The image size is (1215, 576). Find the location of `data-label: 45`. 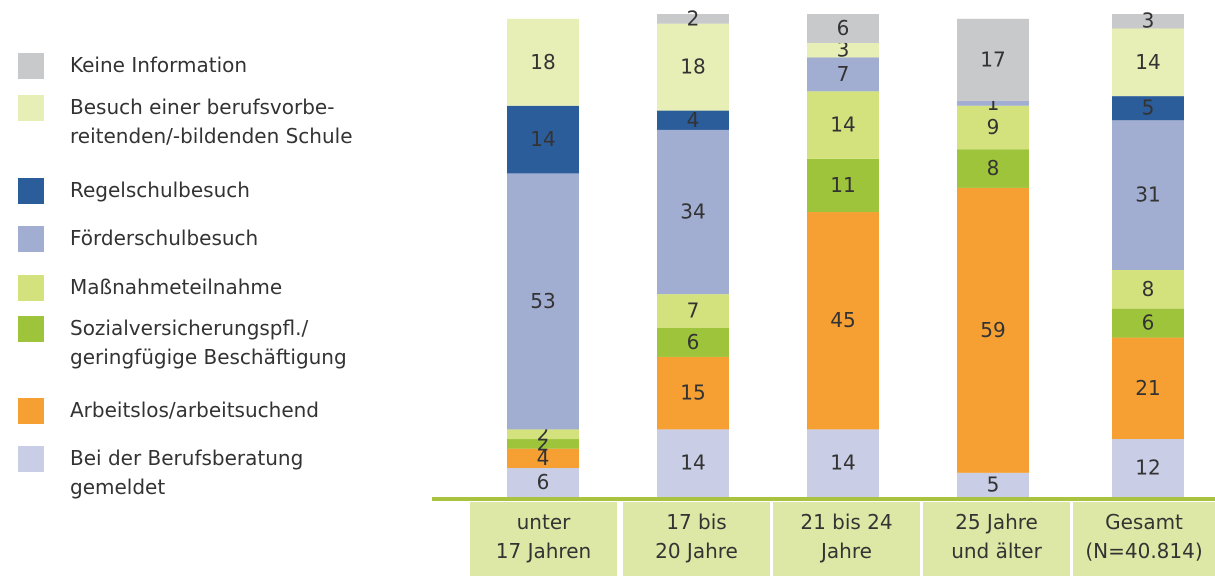

data-label: 45 is located at coordinates (842, 320).